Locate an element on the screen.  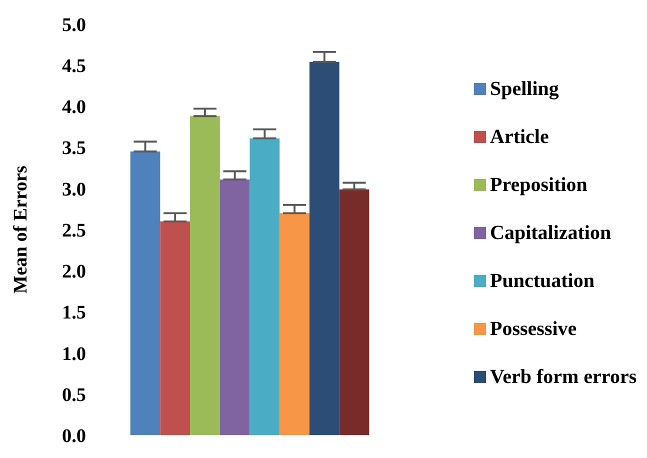
y-tick-label: 5.0 is located at coordinates (74, 25).